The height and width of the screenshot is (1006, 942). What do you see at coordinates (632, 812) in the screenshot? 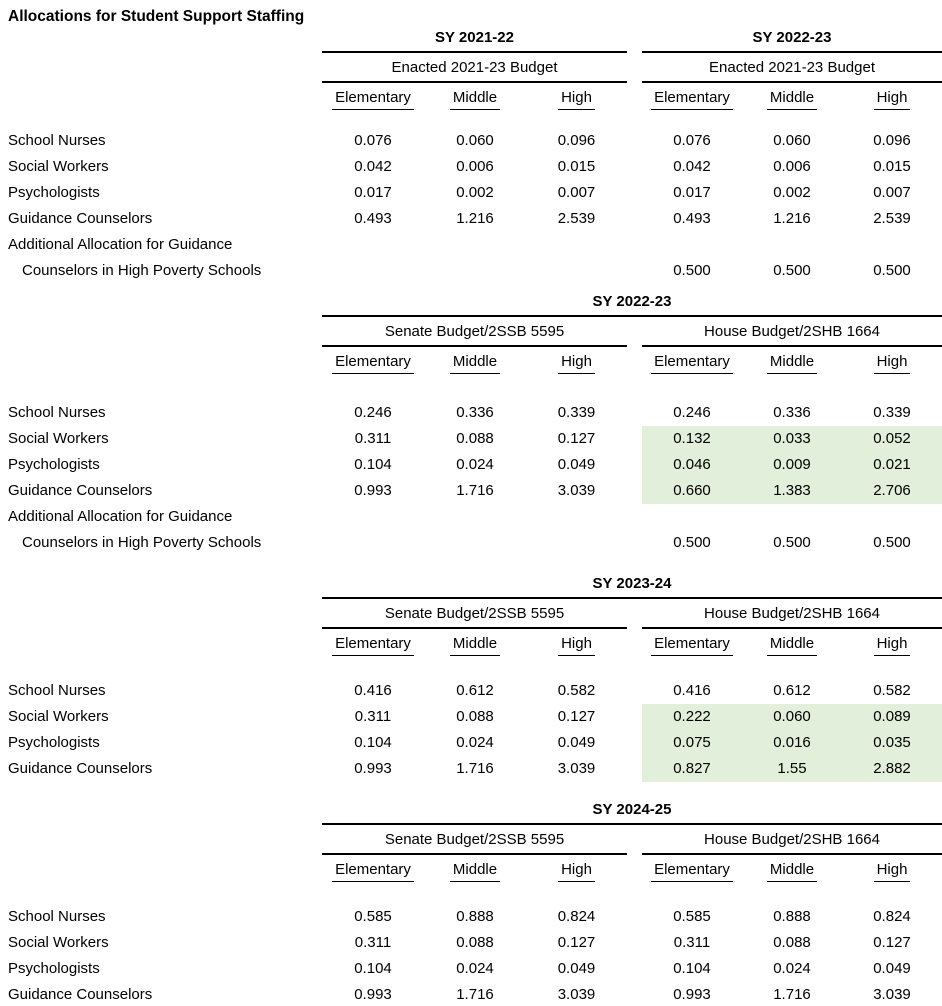
I see `sy-header: SY 2024-25` at bounding box center [632, 812].